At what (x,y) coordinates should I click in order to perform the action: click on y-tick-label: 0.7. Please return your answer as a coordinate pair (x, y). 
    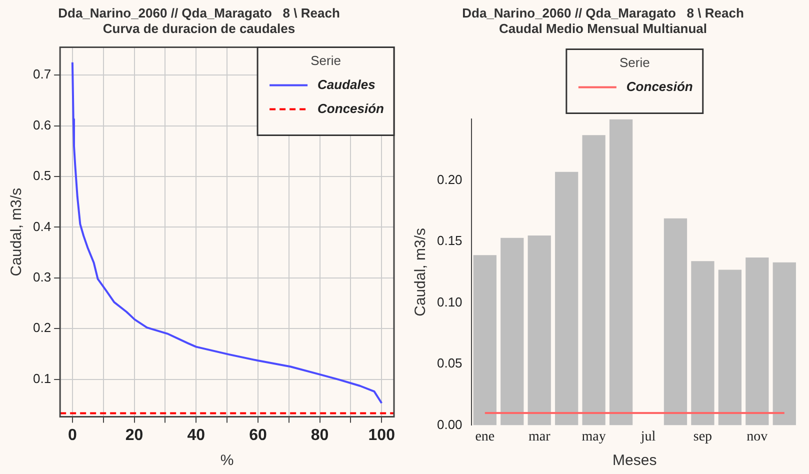
    Looking at the image, I should click on (42, 74).